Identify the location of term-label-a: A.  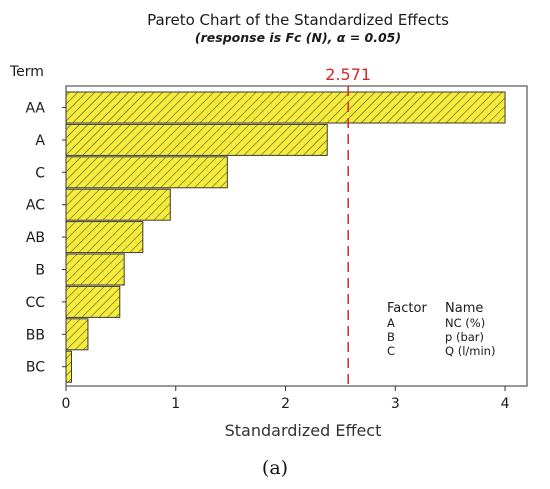
(40, 141).